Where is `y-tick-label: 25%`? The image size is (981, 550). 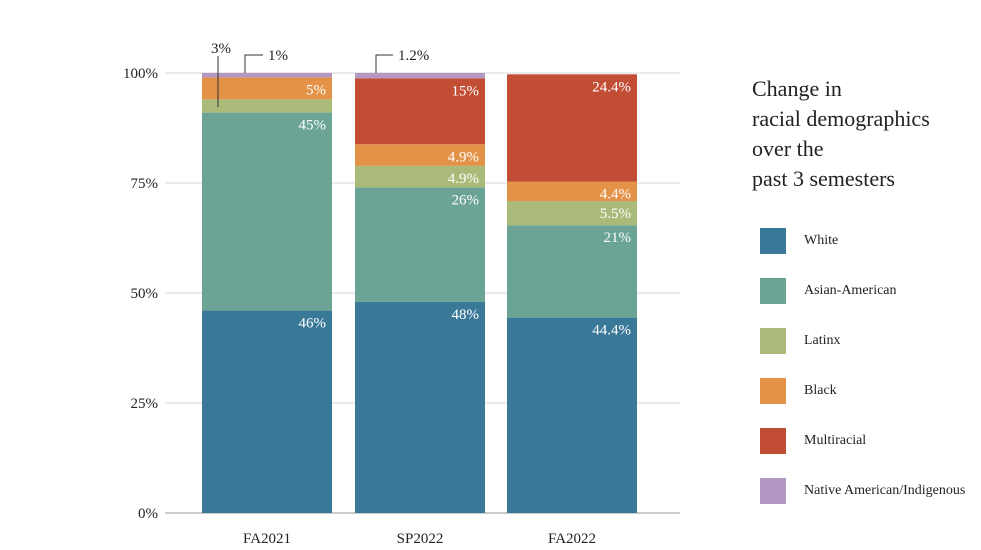
y-tick-label: 25% is located at coordinates (145, 404).